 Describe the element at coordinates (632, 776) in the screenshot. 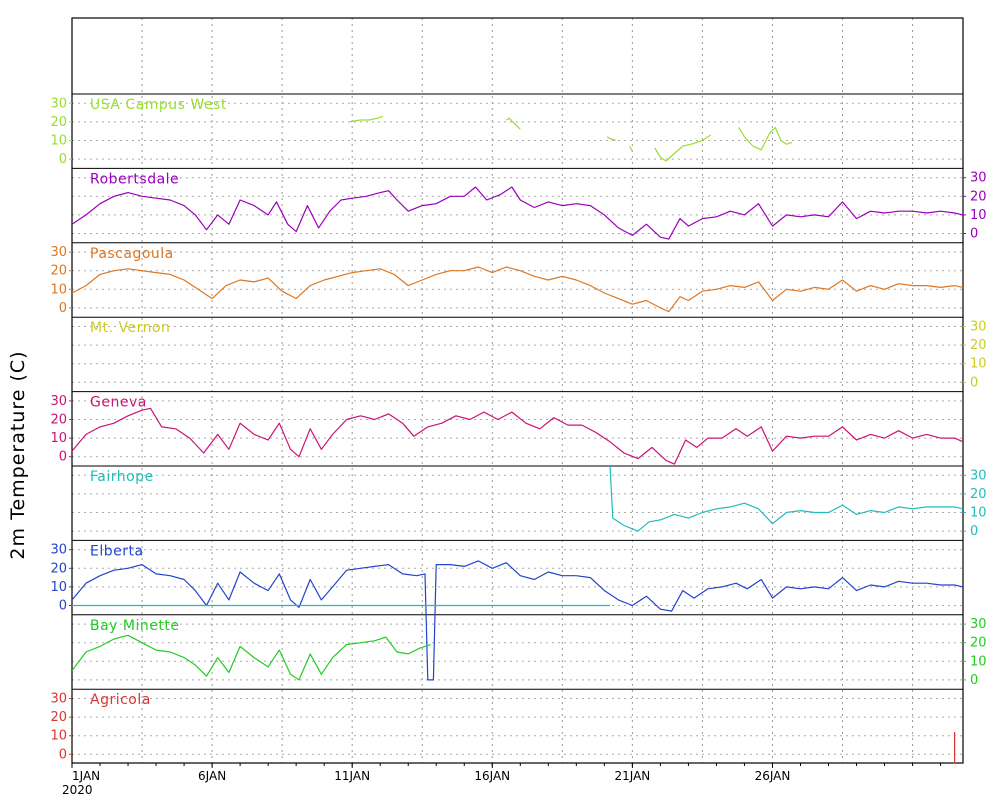

I see `x-tick-label: 21JAN` at that location.